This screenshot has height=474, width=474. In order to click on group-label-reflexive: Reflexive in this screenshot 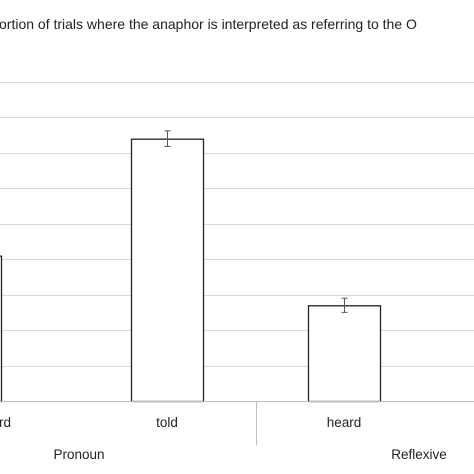, I will do `click(419, 454)`.